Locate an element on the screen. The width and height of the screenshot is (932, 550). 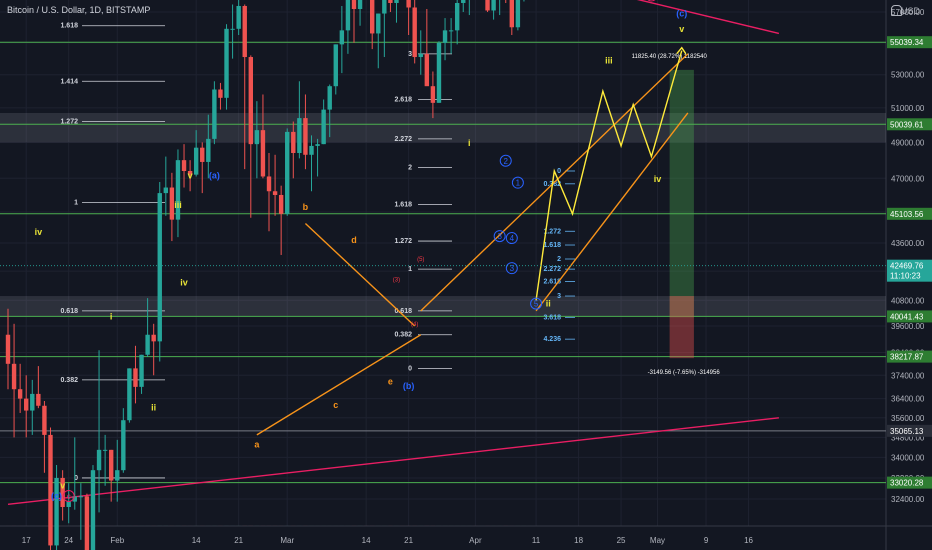
fib-left-label: 0.382 is located at coordinates (69, 380).